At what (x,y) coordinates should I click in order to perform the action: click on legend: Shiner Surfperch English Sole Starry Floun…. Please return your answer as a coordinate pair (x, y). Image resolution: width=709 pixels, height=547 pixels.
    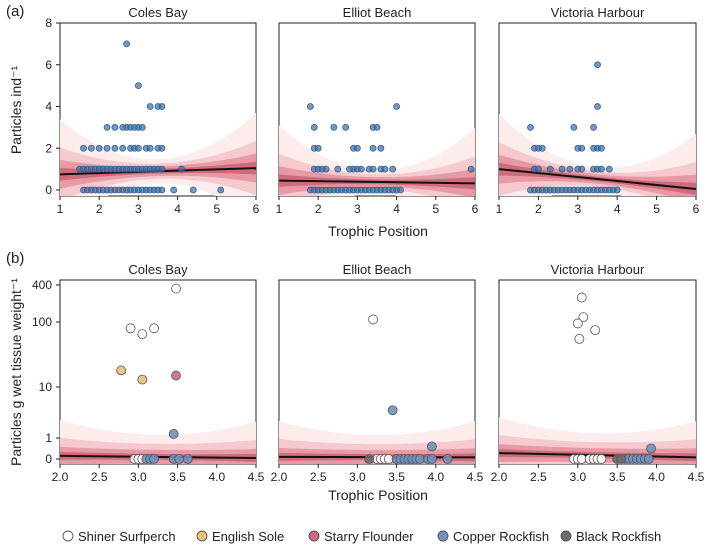
    Looking at the image, I should click on (361, 536).